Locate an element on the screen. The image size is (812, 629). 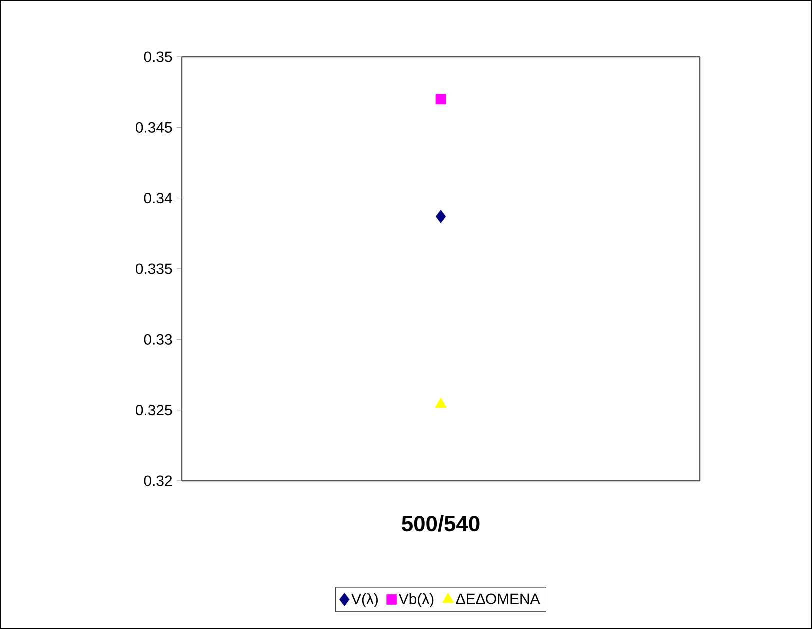
y-tick-label: 0.34 is located at coordinates (158, 198).